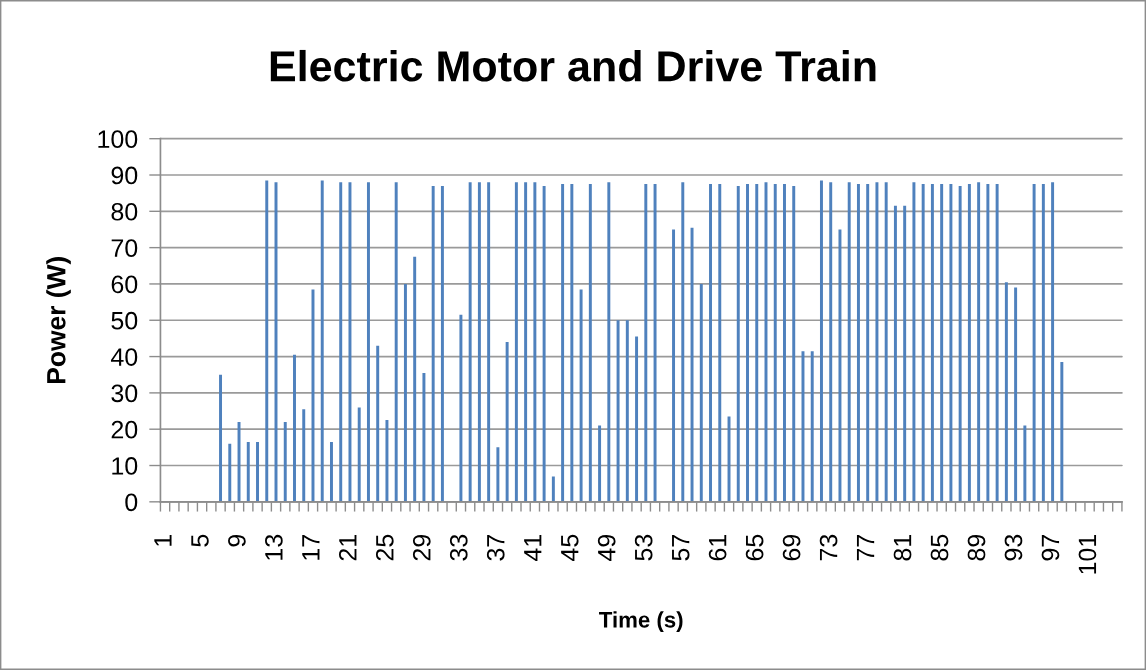 Image resolution: width=1146 pixels, height=670 pixels. Describe the element at coordinates (641, 622) in the screenshot. I see `x-axis-title: Time (s)` at that location.